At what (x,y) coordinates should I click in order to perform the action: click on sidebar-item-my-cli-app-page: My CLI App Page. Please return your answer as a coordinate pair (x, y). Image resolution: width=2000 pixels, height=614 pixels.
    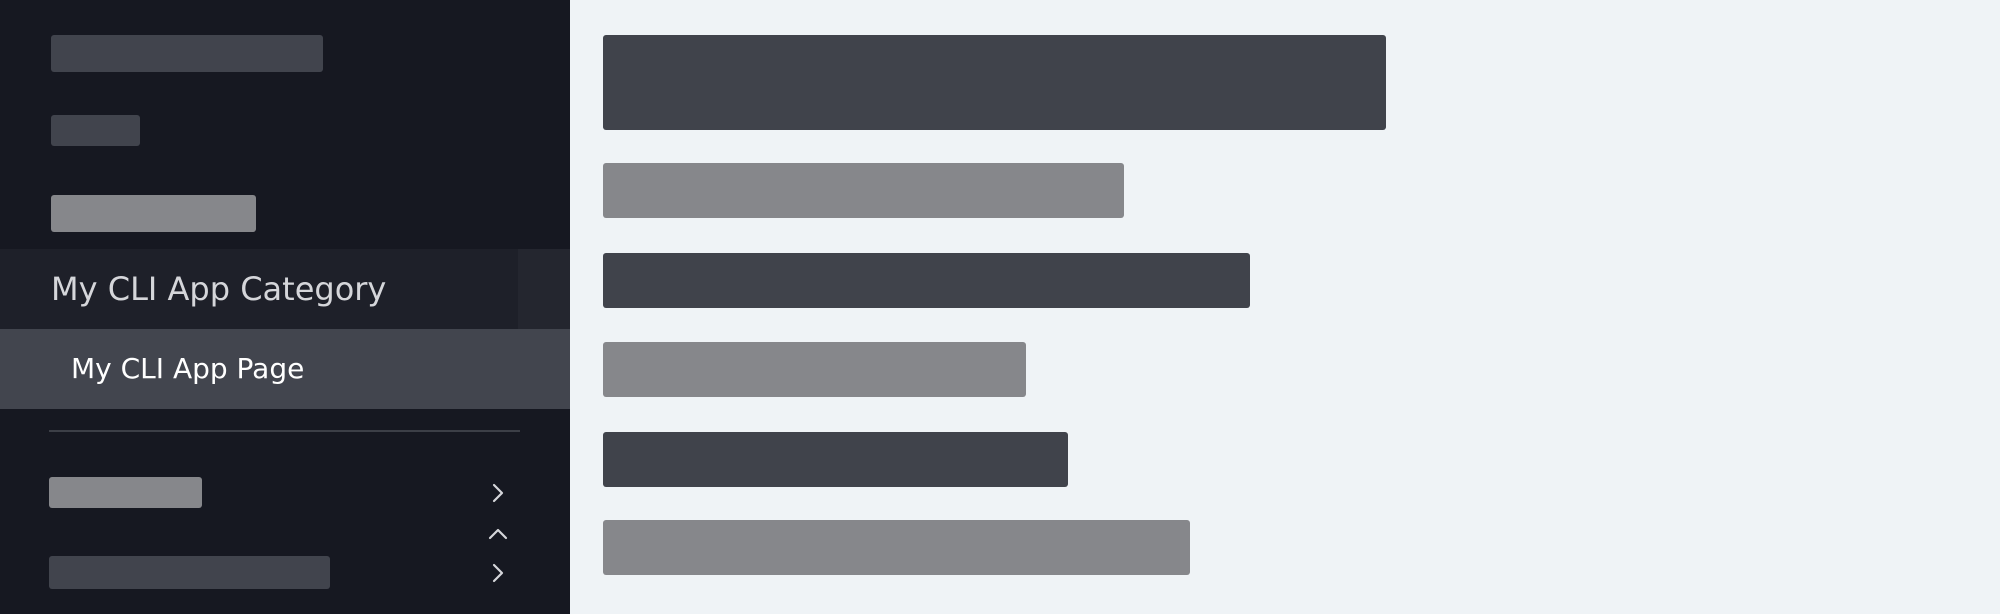
    Looking at the image, I should click on (285, 369).